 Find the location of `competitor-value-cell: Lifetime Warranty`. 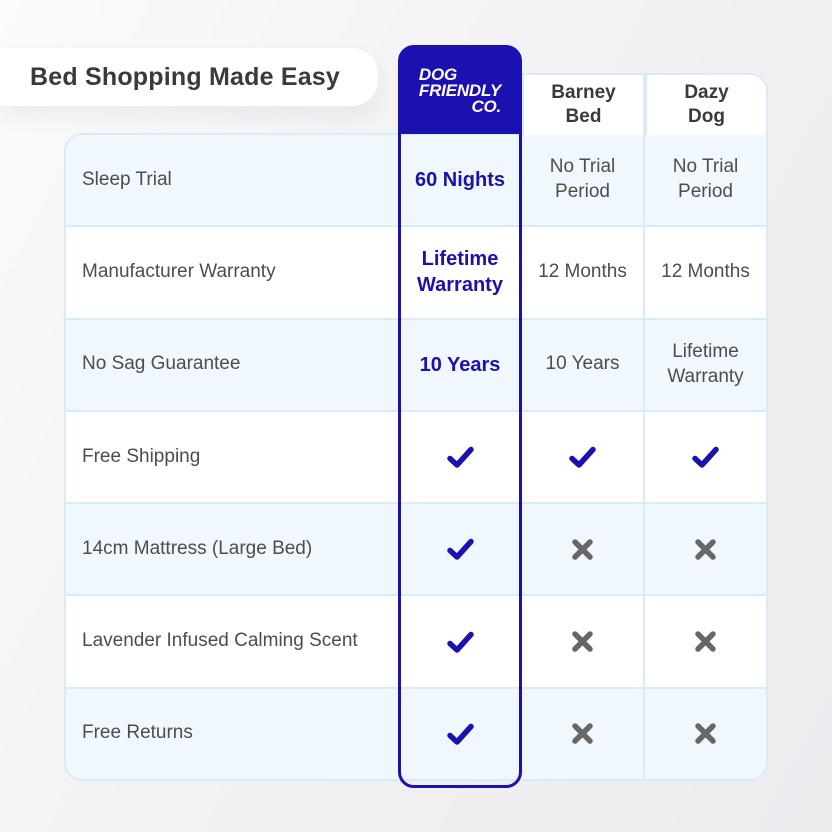

competitor-value-cell: Lifetime Warranty is located at coordinates (704, 364).